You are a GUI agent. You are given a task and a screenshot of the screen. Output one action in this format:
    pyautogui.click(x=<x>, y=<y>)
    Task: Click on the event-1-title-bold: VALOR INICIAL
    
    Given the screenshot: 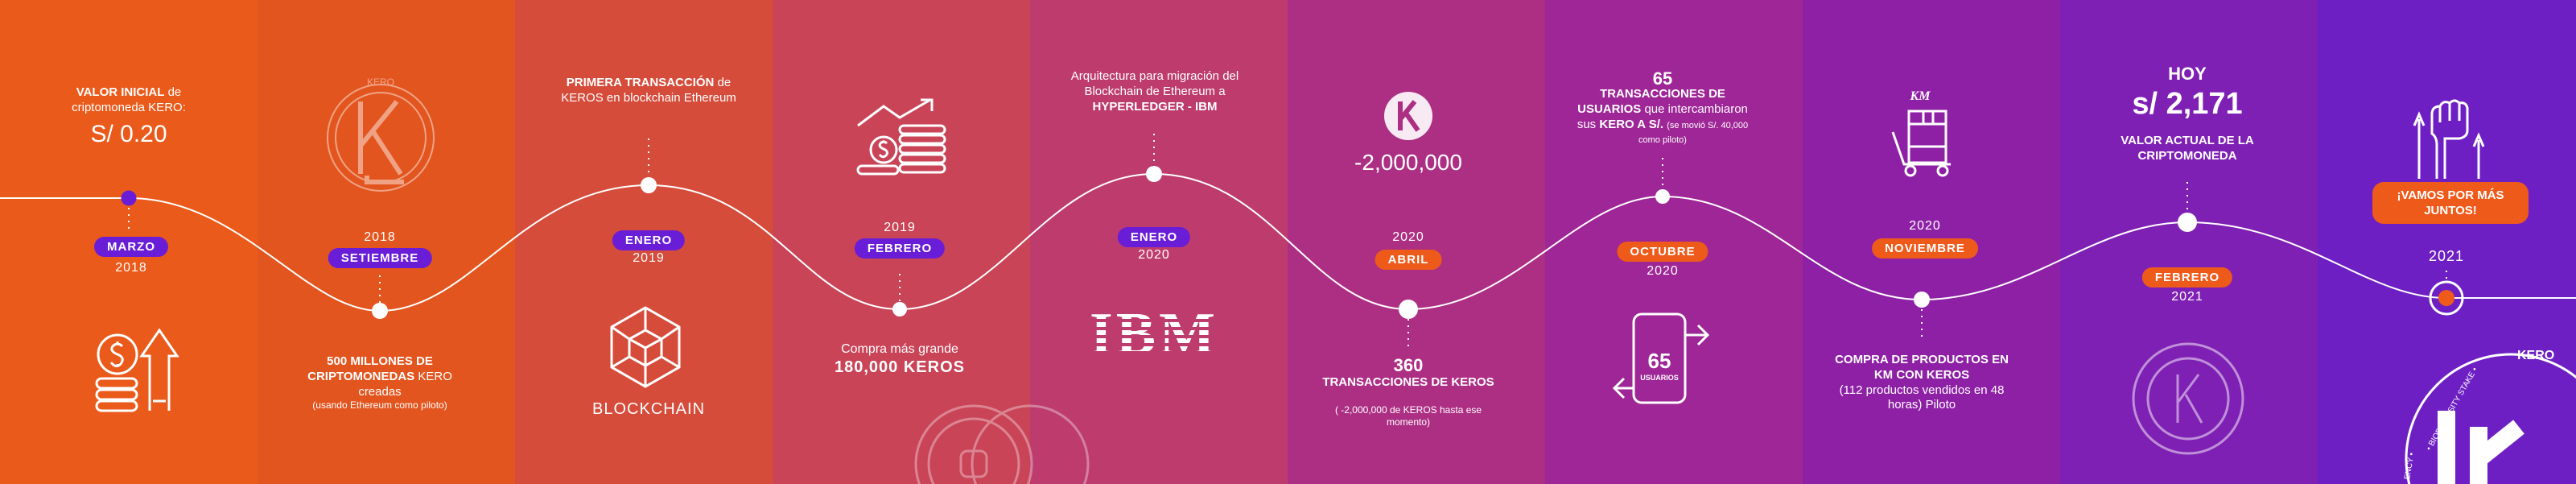 What is the action you would take?
    pyautogui.click(x=120, y=92)
    